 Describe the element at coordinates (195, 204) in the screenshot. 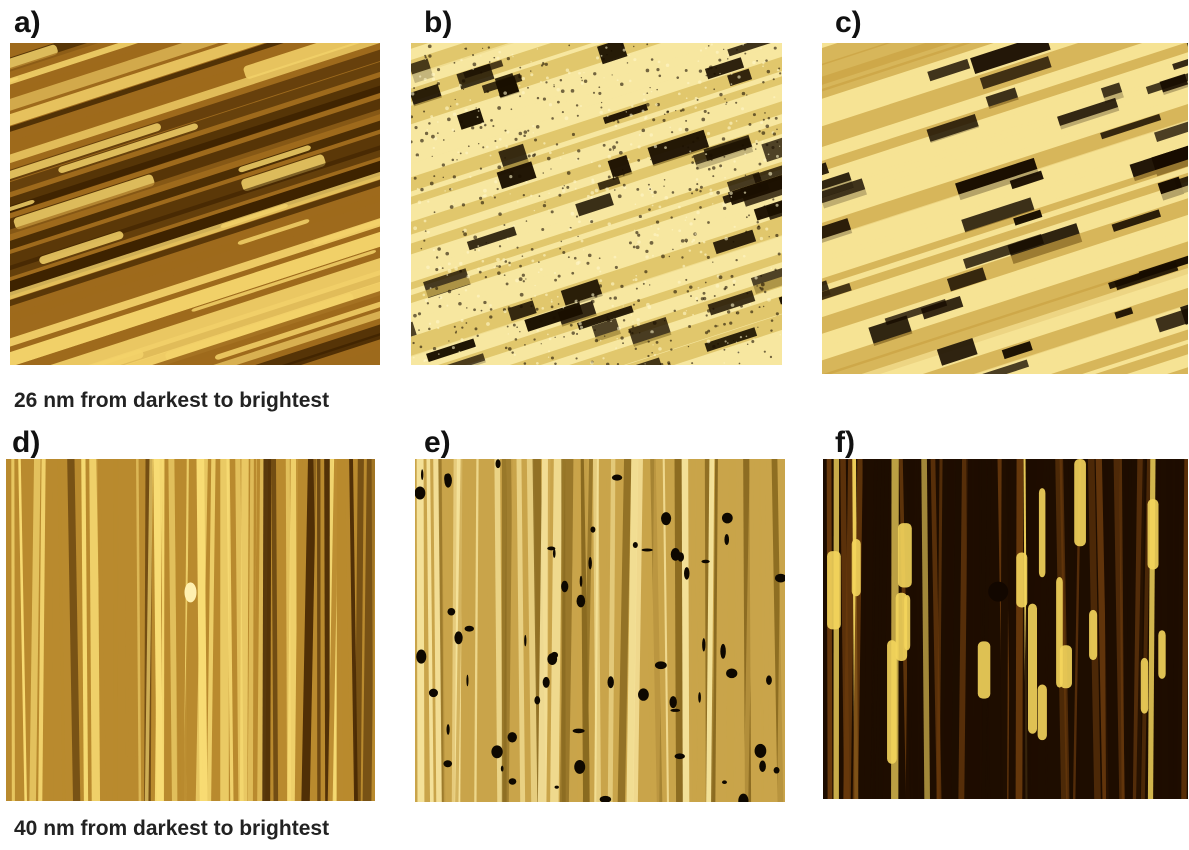

I see `panel-a-topography-image` at that location.